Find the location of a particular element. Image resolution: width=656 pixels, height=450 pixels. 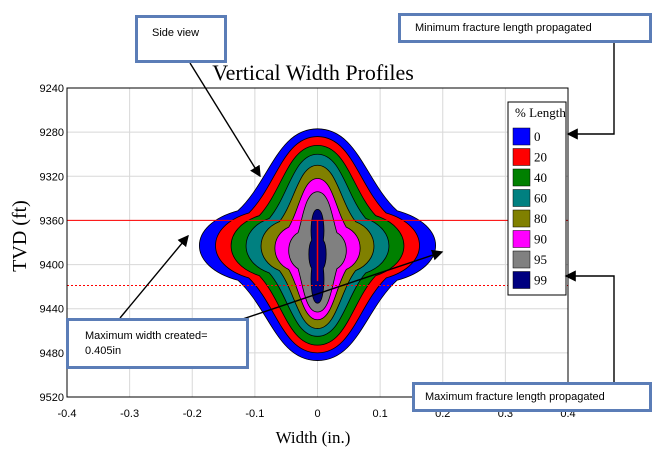

legend: % Length 0 20 40 60 80 90 95 99 is located at coordinates (537, 198).